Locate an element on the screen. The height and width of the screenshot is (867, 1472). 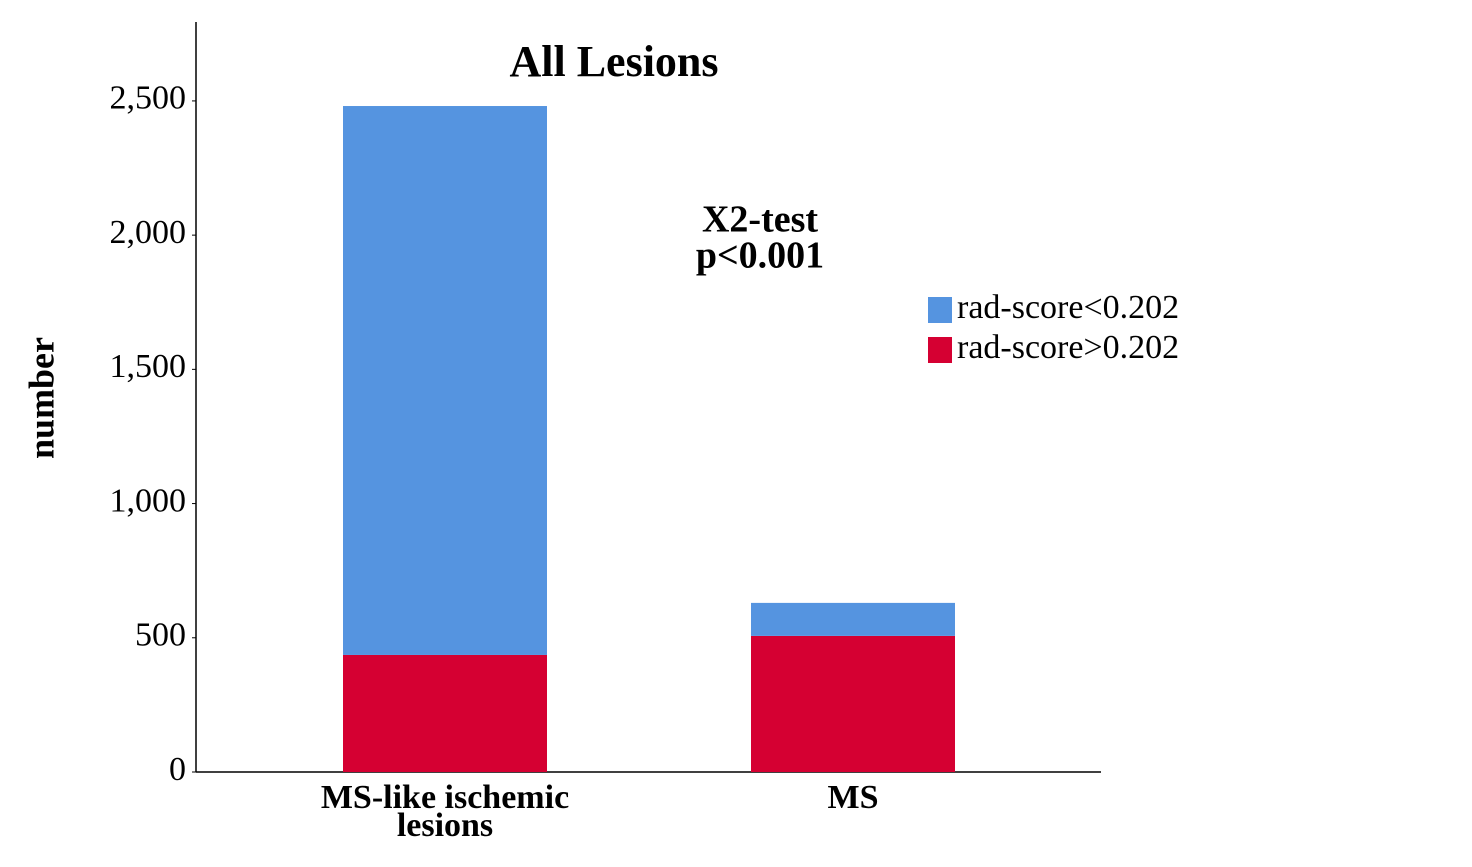
y-tick-label: 1,000 is located at coordinates (148, 500).